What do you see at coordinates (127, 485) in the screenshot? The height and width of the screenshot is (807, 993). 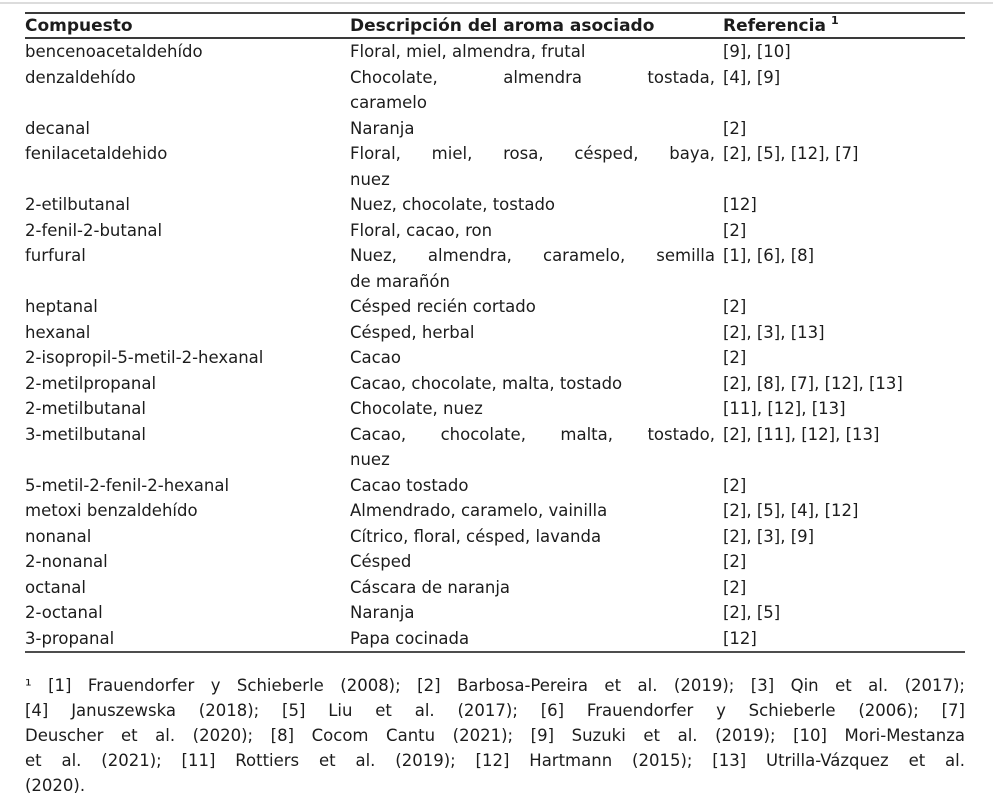 I see `compound-cell: 5-metil-2-fenil-2-hexanal` at bounding box center [127, 485].